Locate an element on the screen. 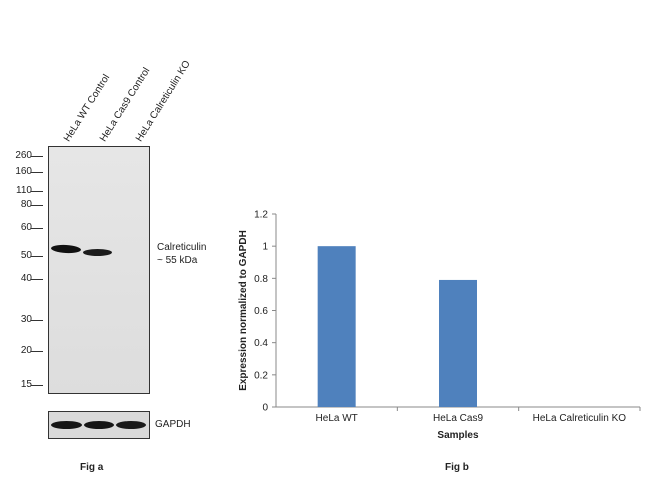 The width and height of the screenshot is (650, 480). fig-a-label: Fig a is located at coordinates (92, 467).